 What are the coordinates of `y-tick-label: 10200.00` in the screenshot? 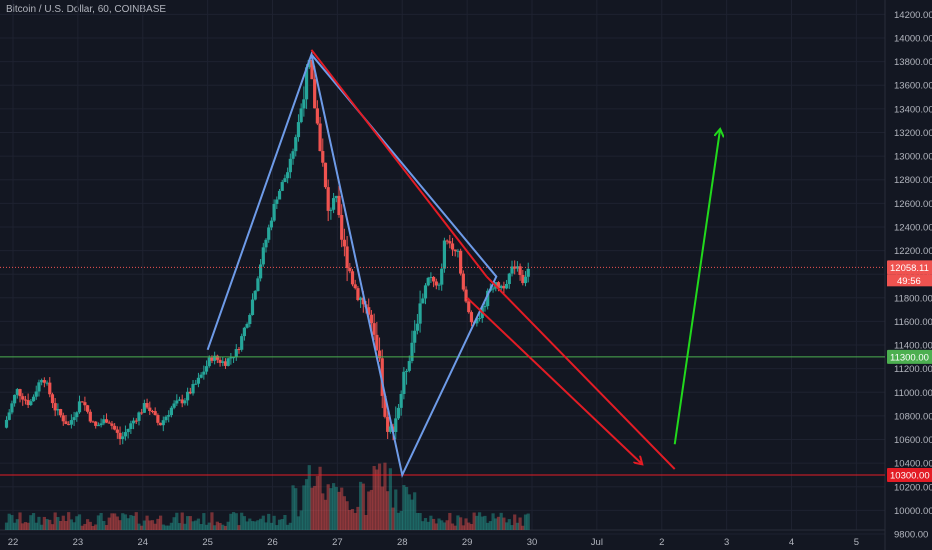 It's located at (913, 487).